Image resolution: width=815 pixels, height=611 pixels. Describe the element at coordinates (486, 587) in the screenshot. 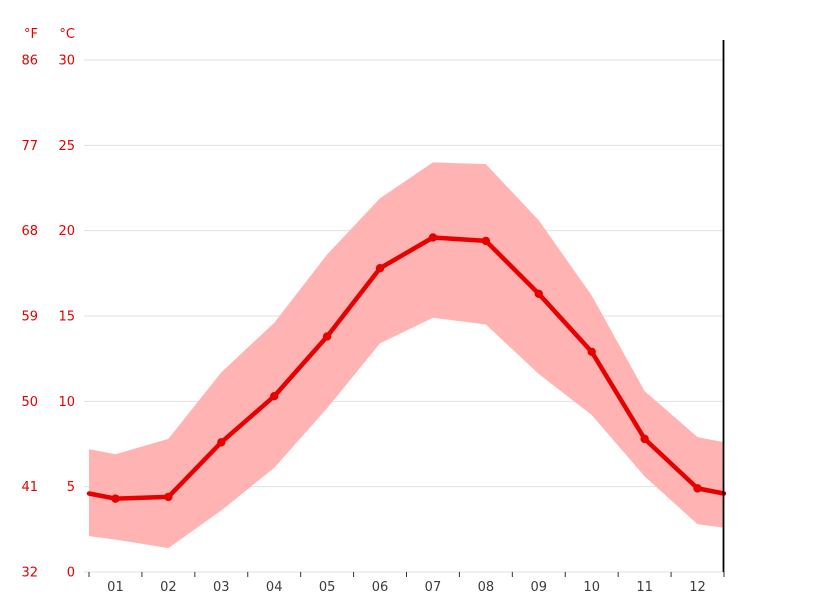

I see `x-axis-label-month: 08` at that location.